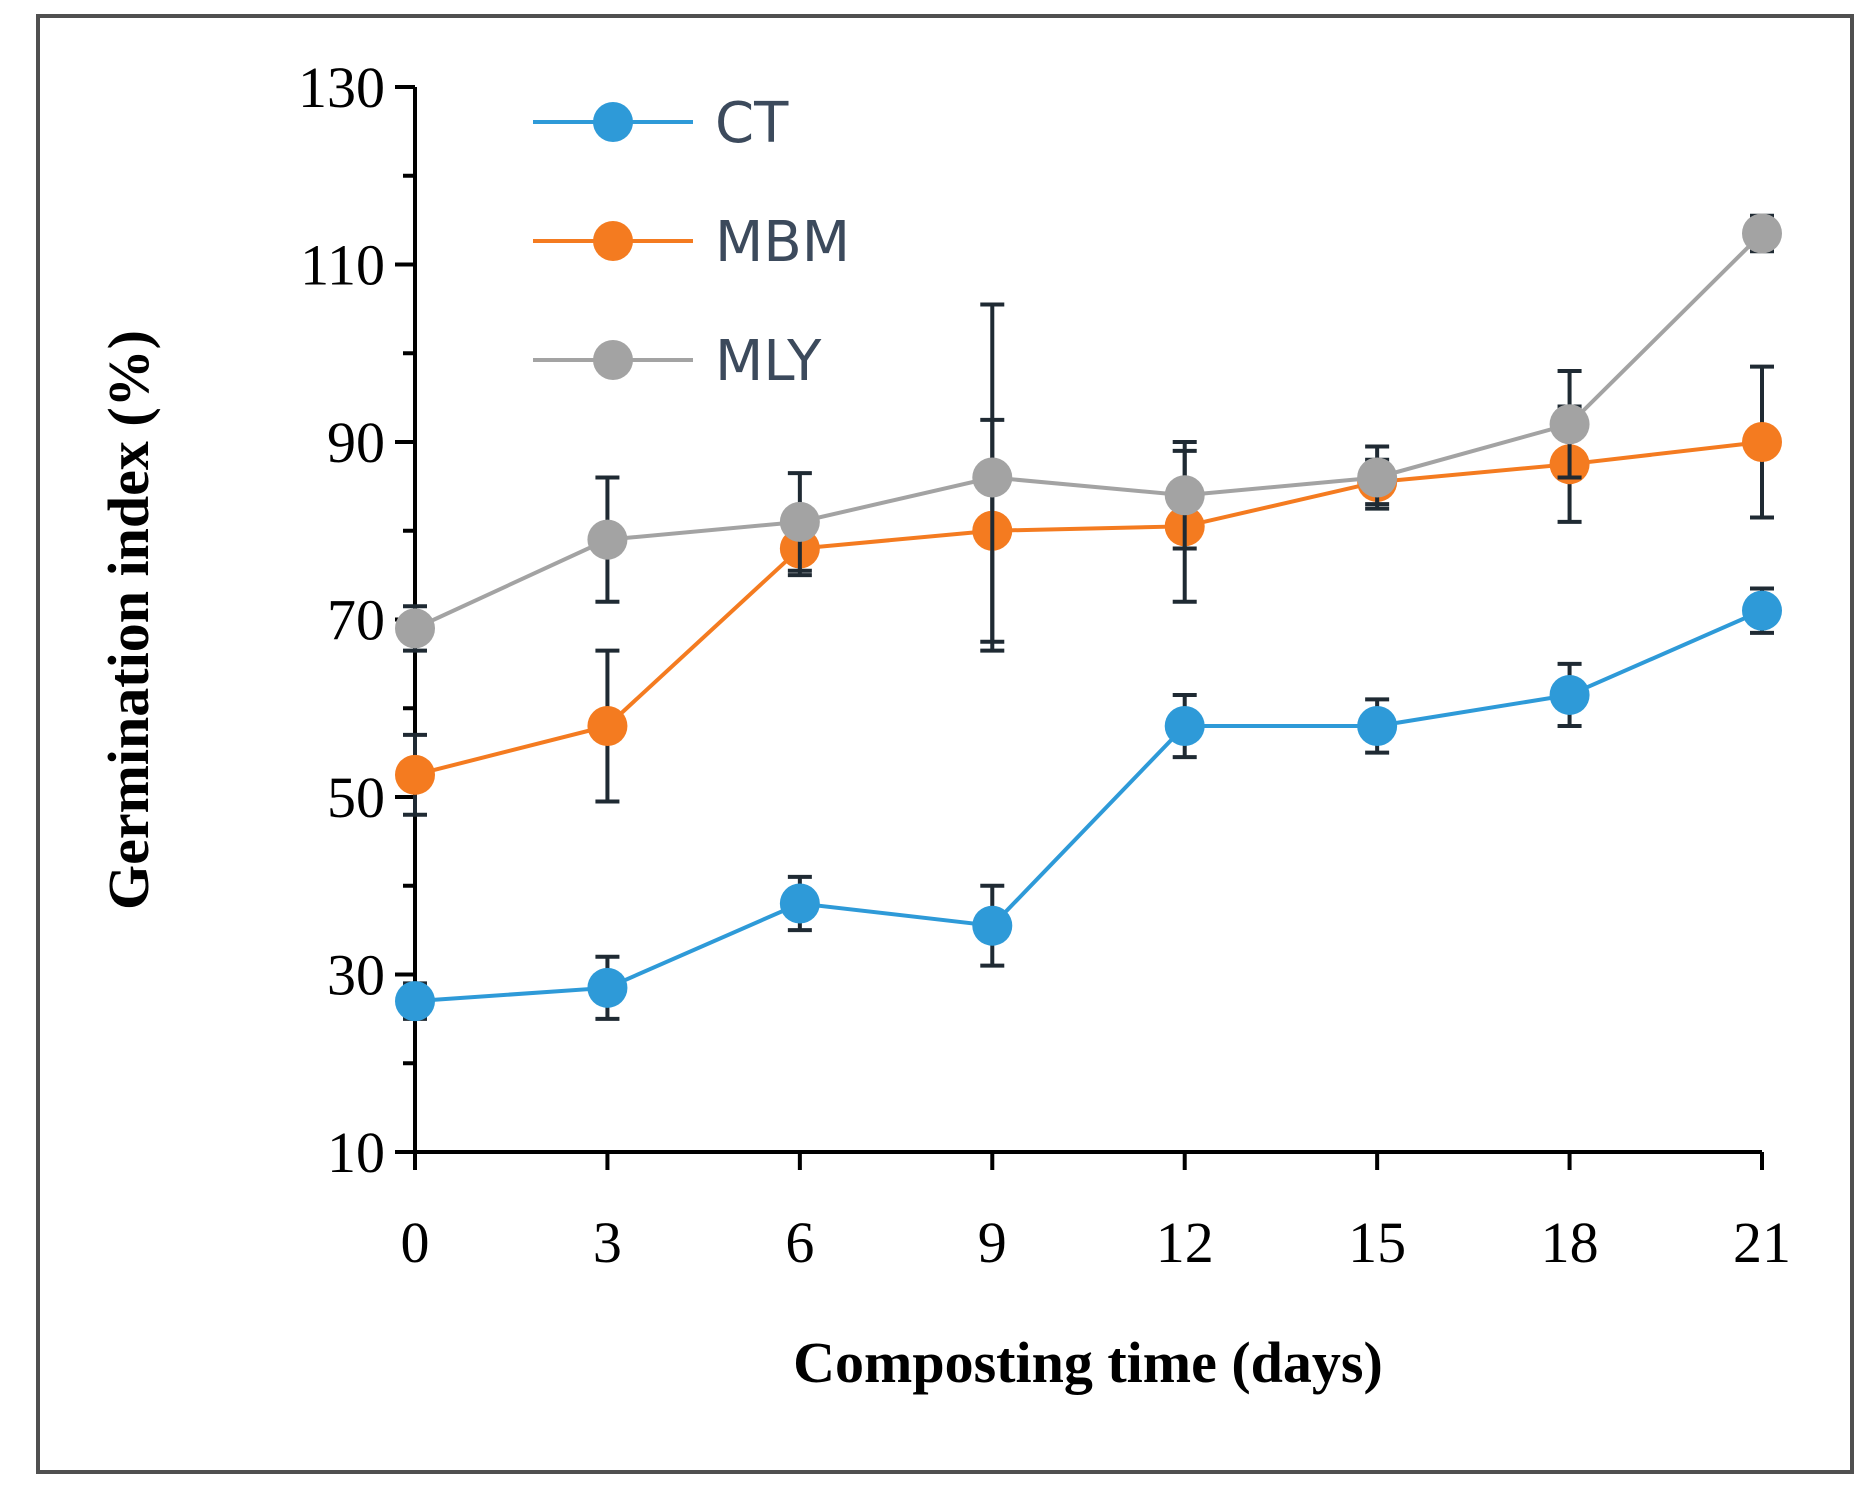 This screenshot has width=1866, height=1495. I want to click on y-tick-label: 30, so click(356, 975).